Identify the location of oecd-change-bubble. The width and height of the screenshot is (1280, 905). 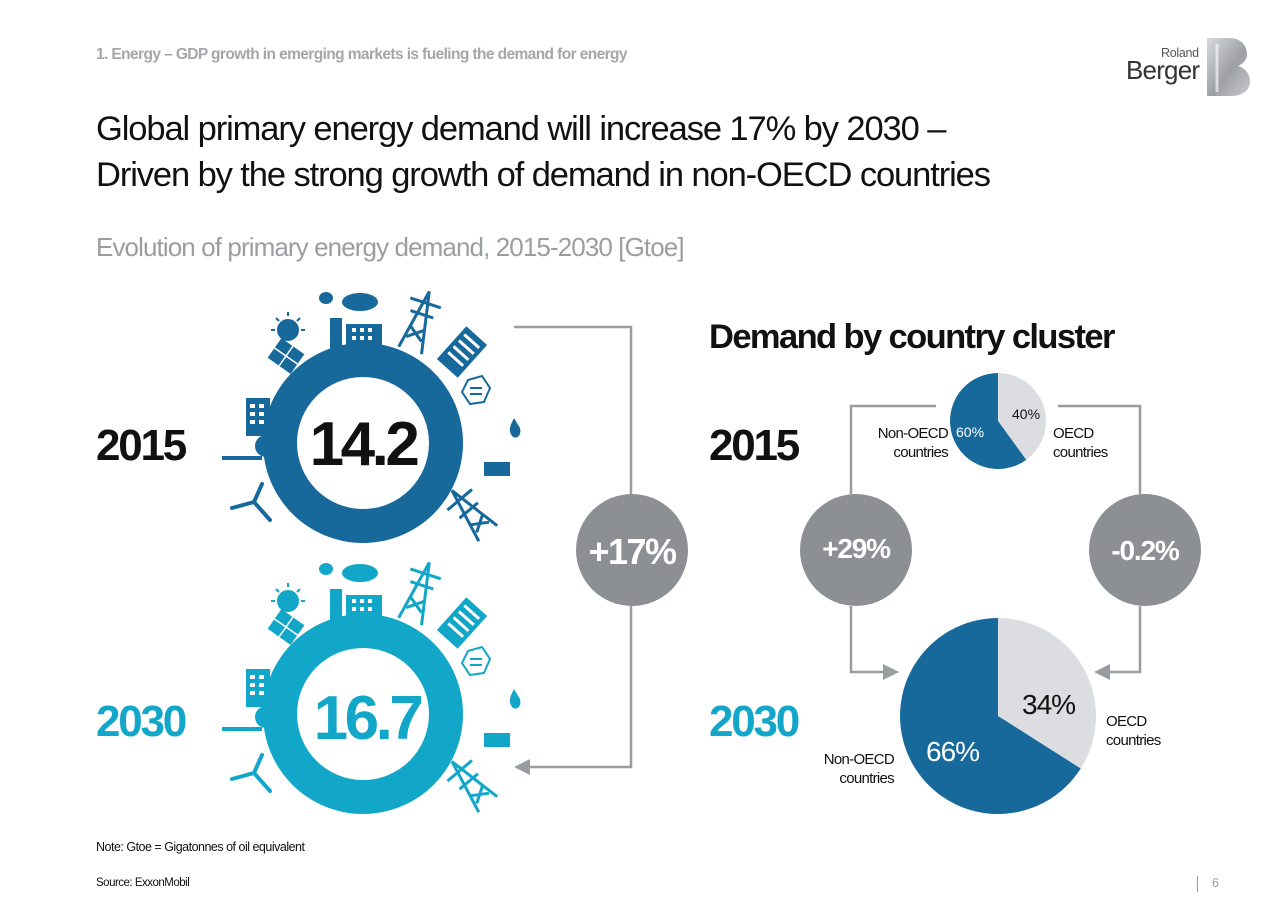
(1145, 550).